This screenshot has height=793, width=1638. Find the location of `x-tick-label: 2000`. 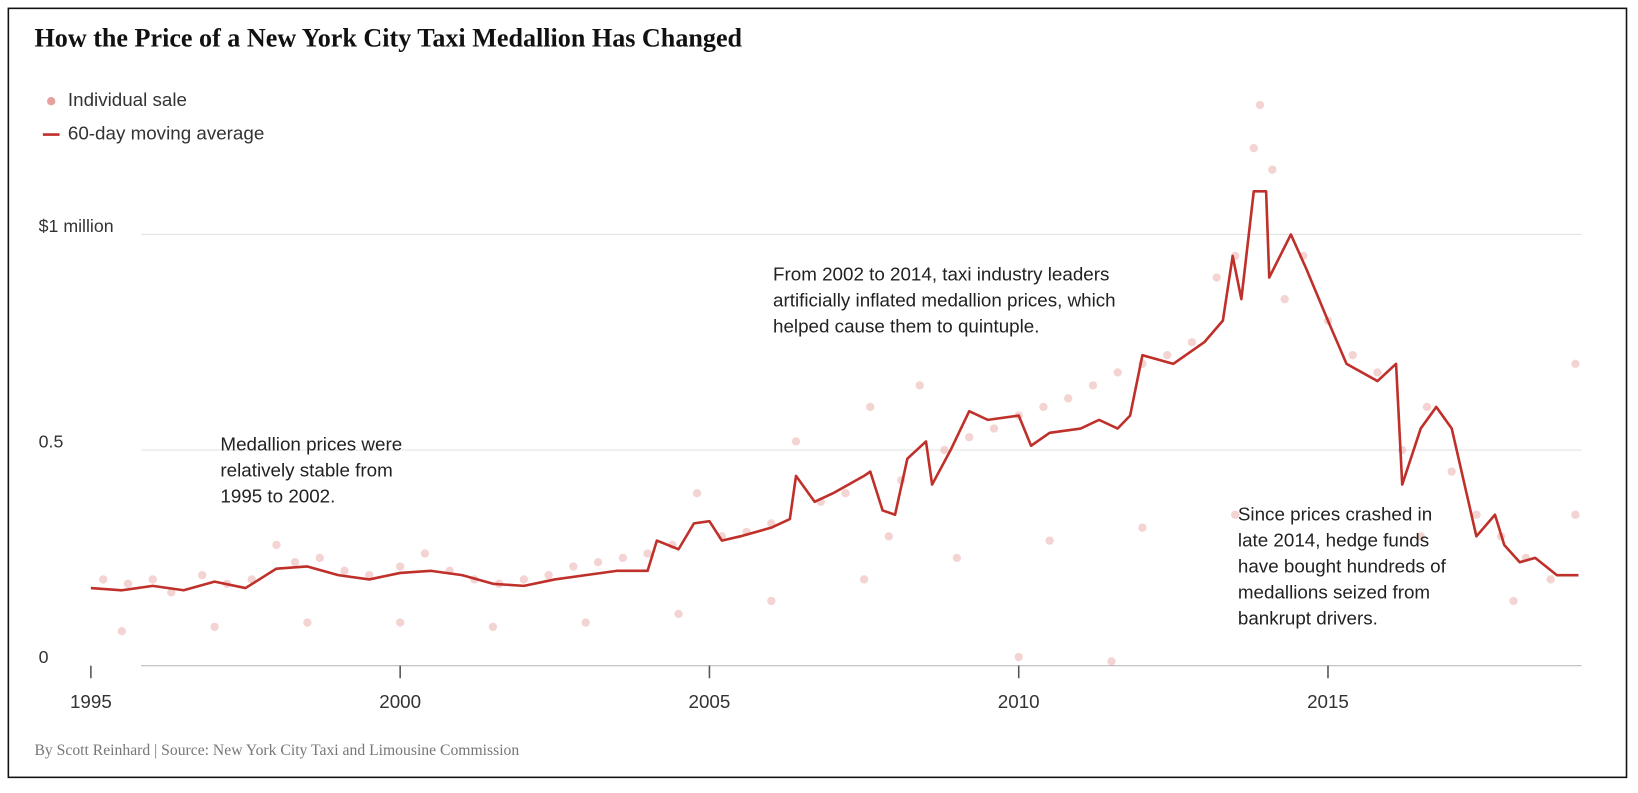

x-tick-label: 2000 is located at coordinates (400, 701).